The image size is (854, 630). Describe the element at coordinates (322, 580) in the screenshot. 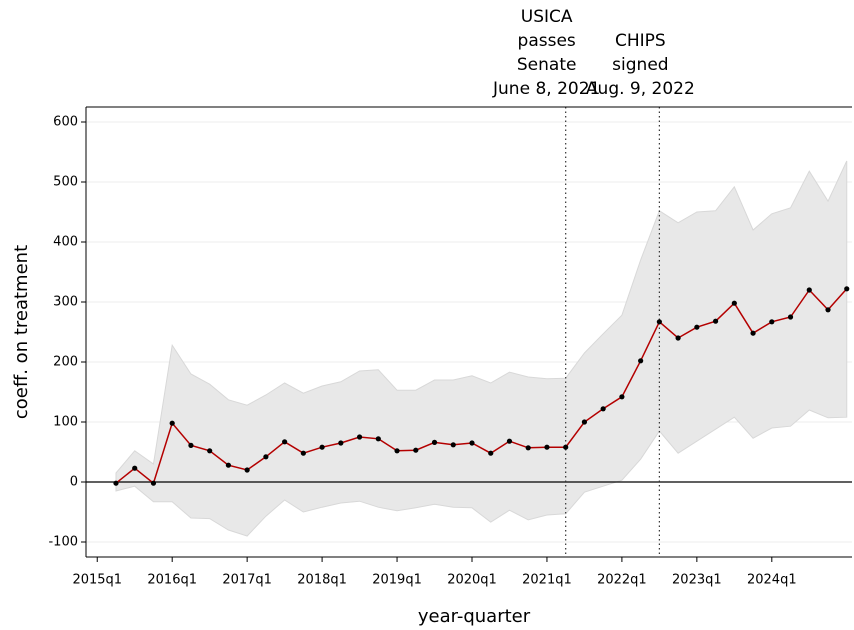

I see `x-tick-label: 2018q1` at that location.